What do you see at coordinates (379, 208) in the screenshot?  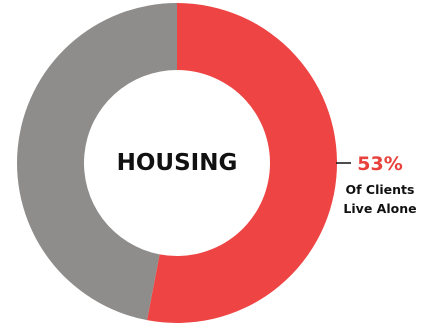 I see `annotation-line-2: Live Alone` at bounding box center [379, 208].